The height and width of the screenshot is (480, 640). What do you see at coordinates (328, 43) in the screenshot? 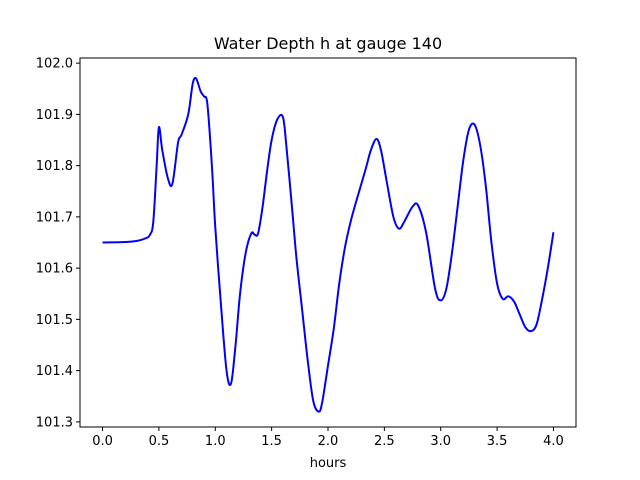
I see `chart-title: Water Depth h at gauge 140` at bounding box center [328, 43].